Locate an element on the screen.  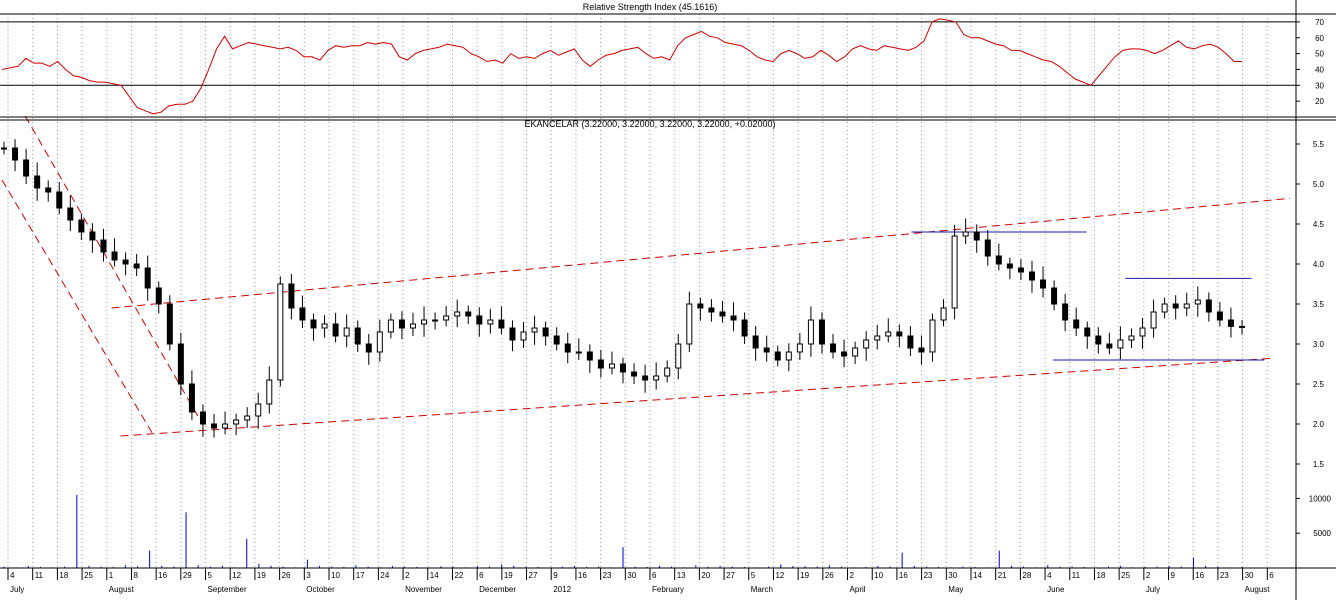
price-tick-label: 4.5 is located at coordinates (1319, 224).